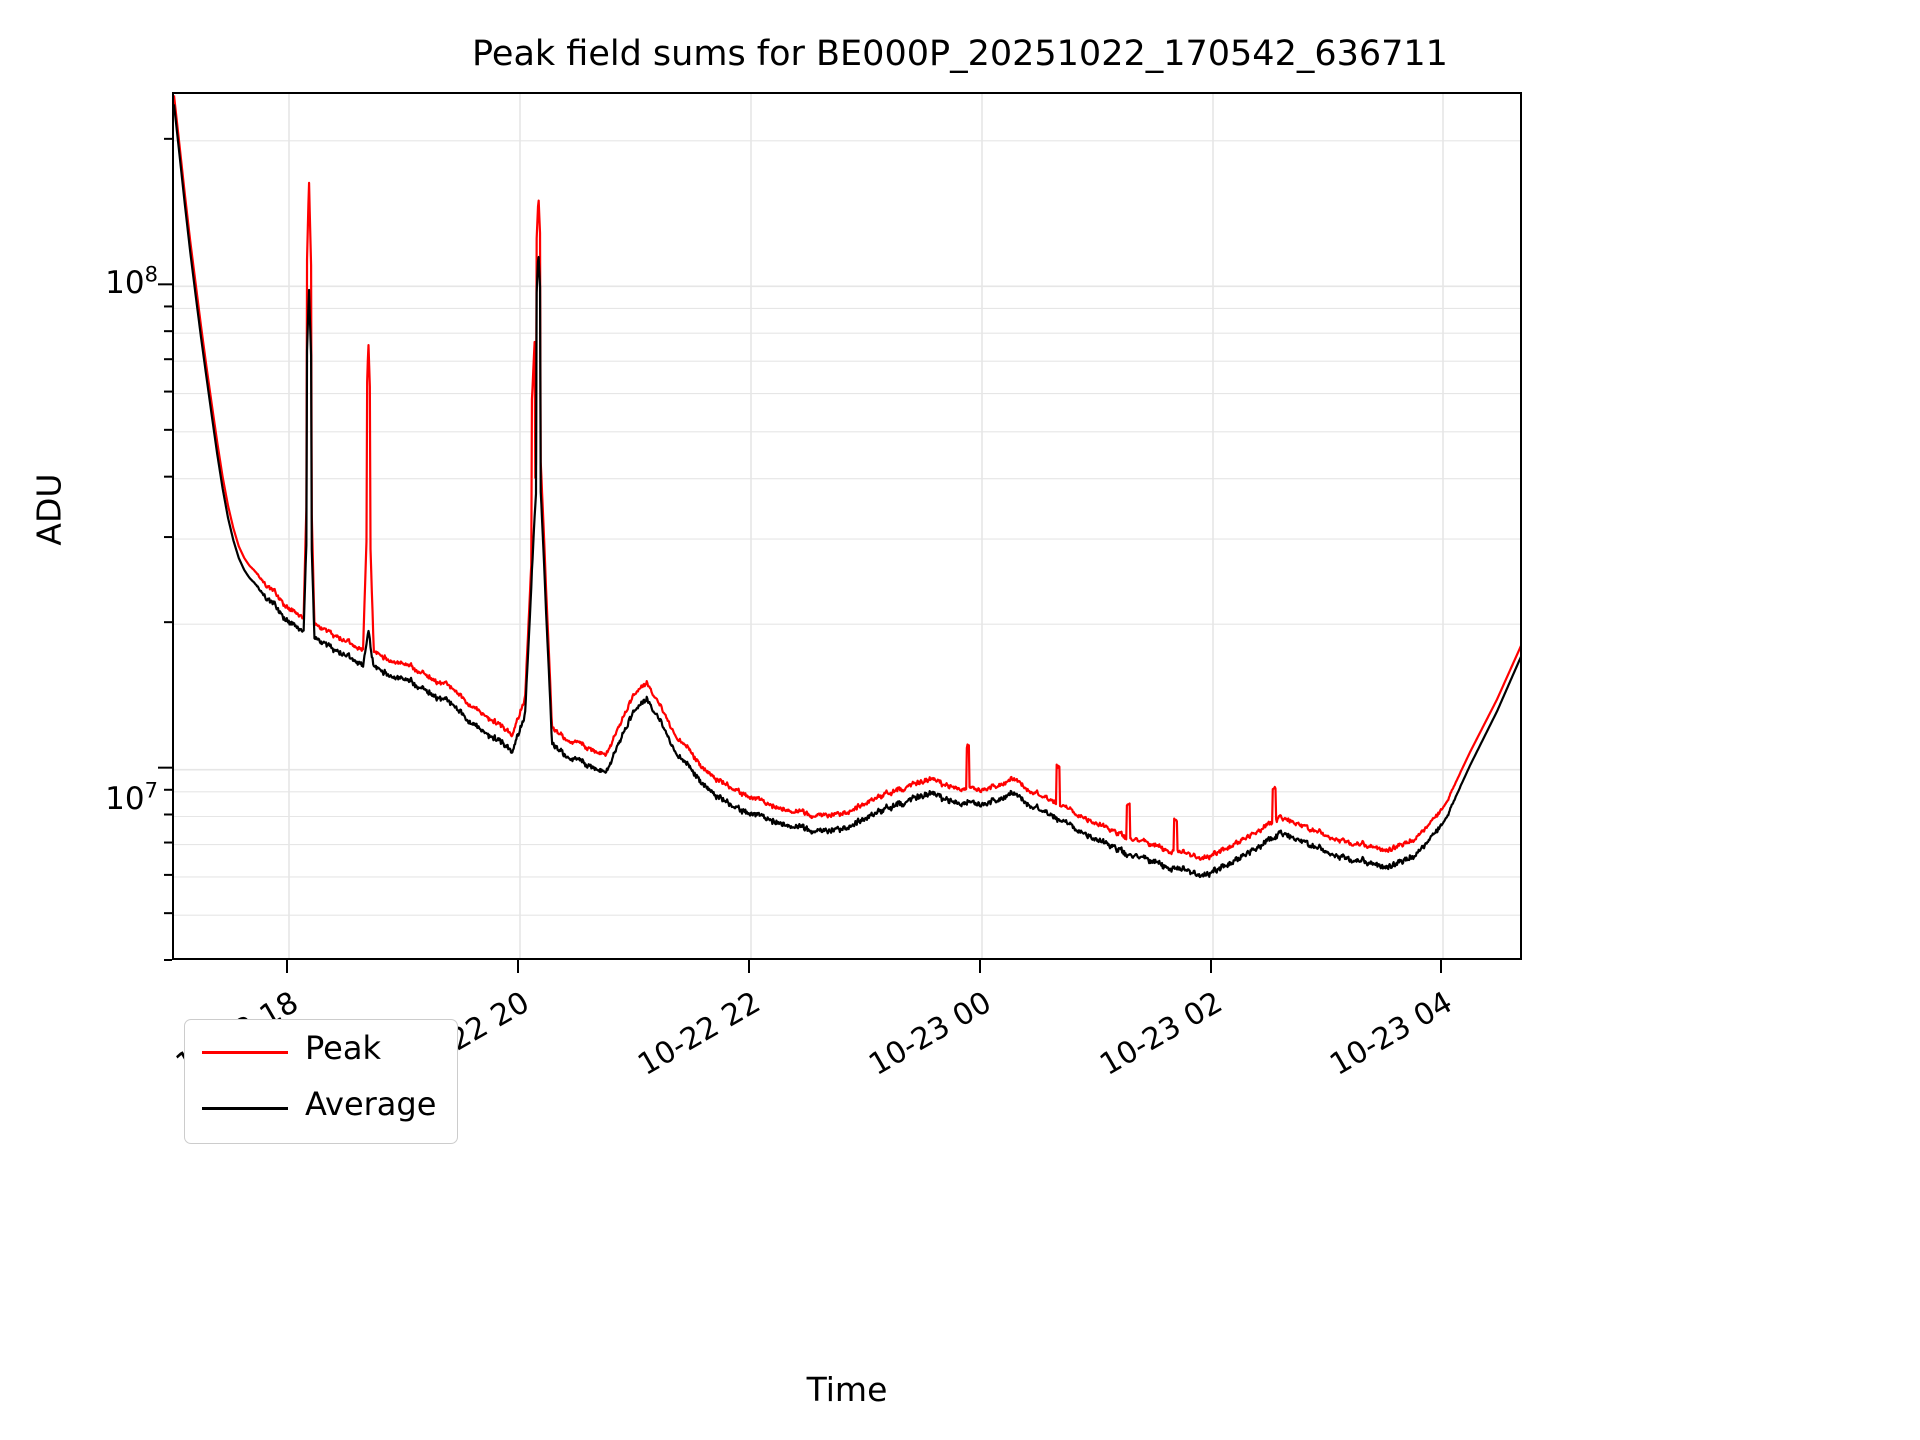 This screenshot has height=1440, width=1920. I want to click on legend-label: Peak, so click(343, 1048).